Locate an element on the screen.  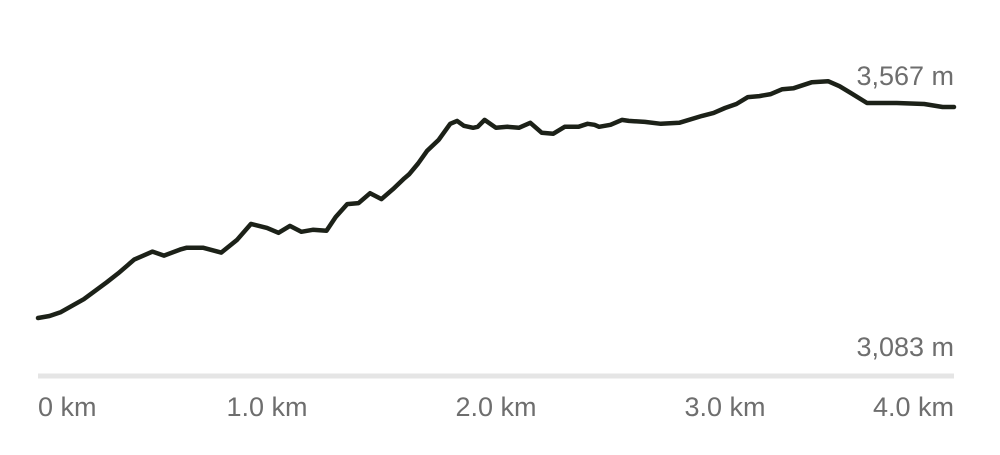
x-tick-label: 4.0 km is located at coordinates (913, 407).